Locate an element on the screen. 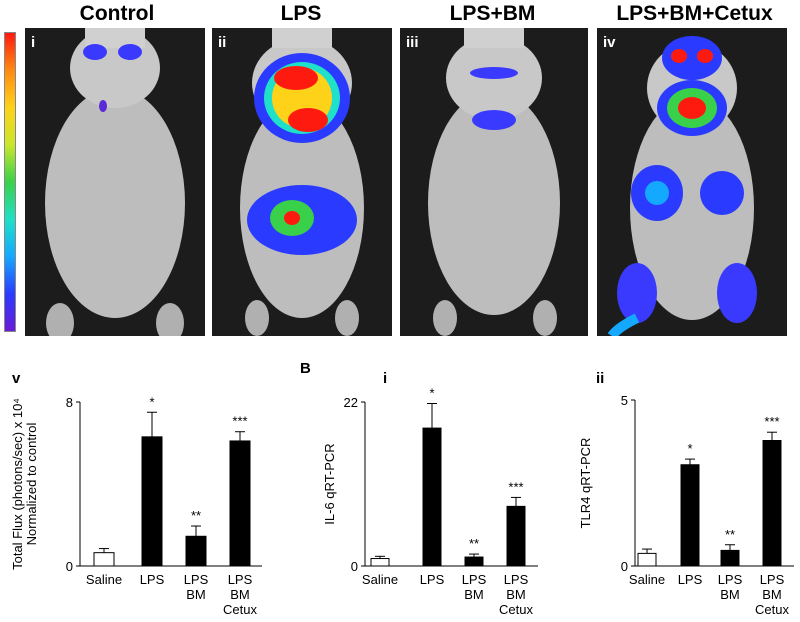 Image resolution: width=800 pixels, height=622 pixels. panel-roman-iv: iv is located at coordinates (609, 42).